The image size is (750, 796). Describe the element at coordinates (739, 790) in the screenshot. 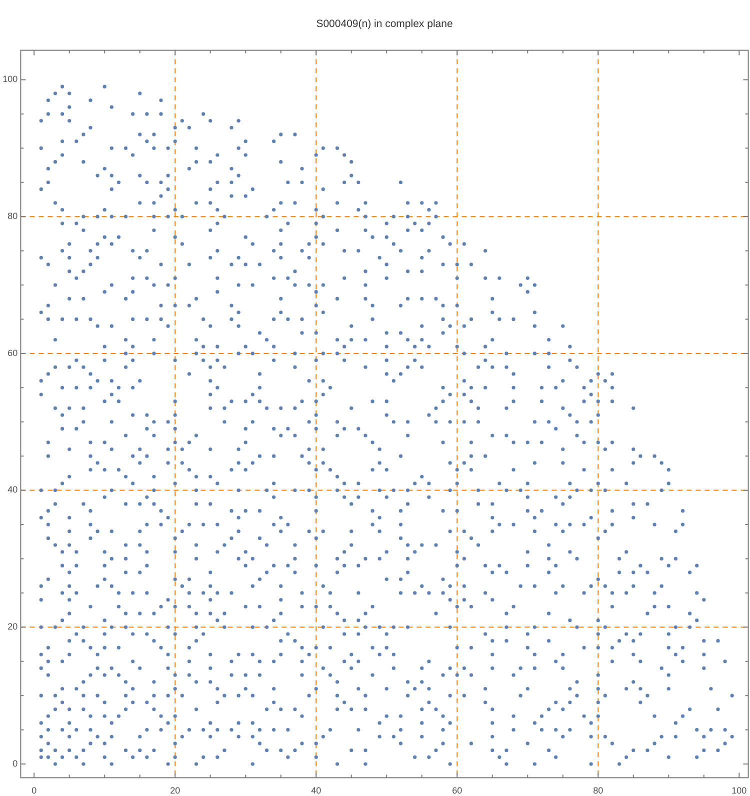

I see `x-tick-label: 100` at that location.